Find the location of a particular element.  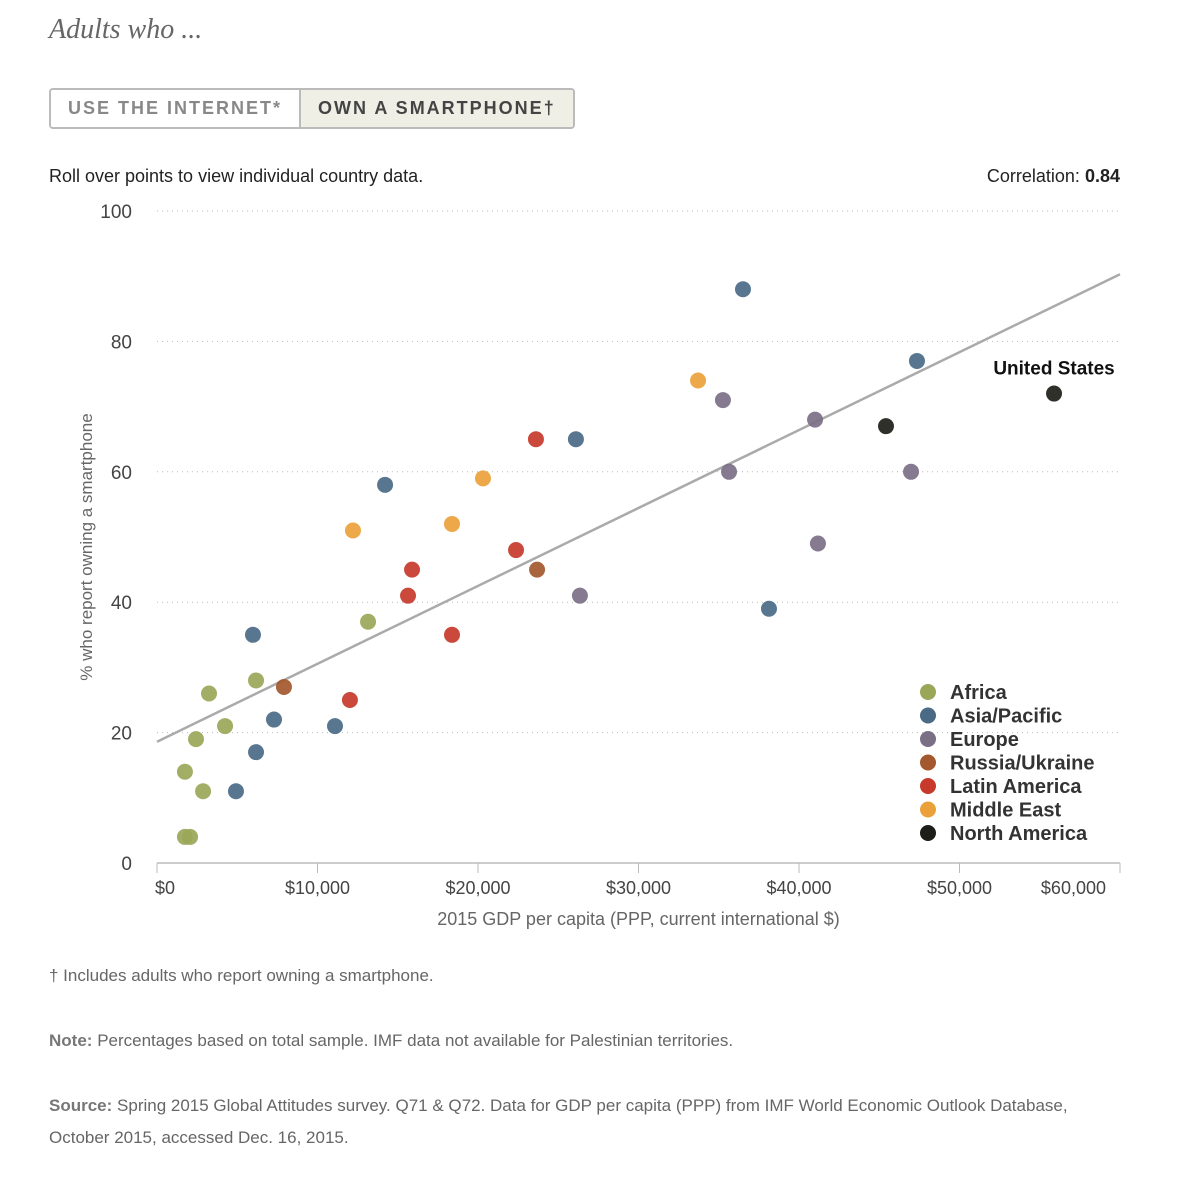

y-tick-label: 20 is located at coordinates (121, 734).